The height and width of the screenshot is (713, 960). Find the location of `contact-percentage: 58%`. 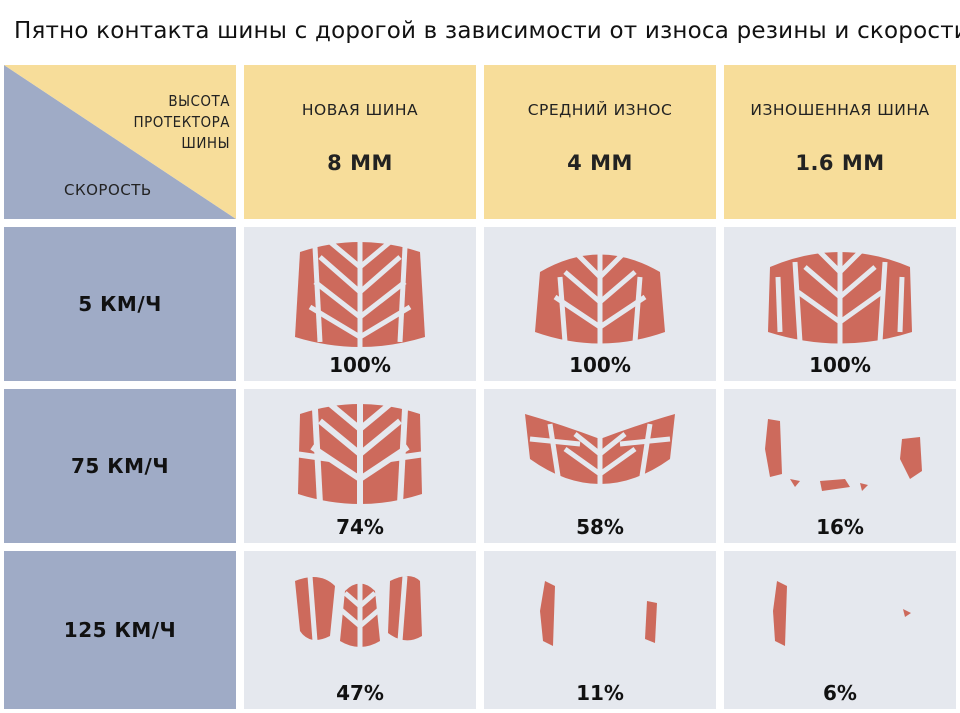

contact-percentage: 58% is located at coordinates (600, 527).